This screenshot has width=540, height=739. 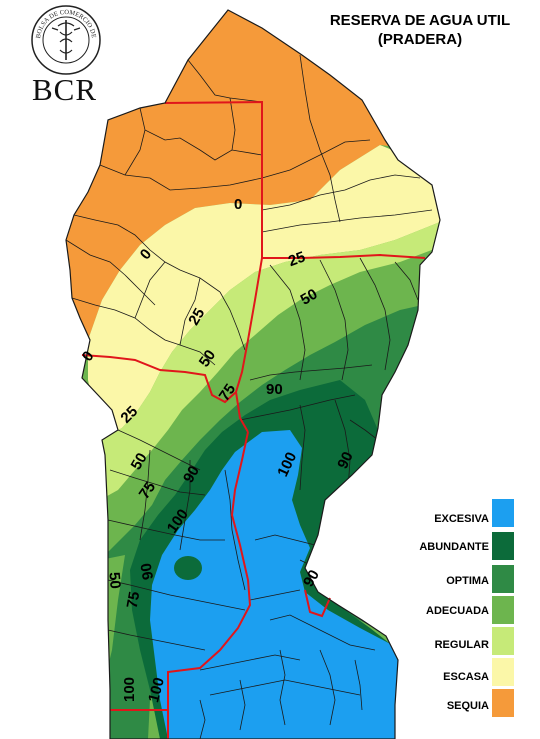 I want to click on legend-label-optima: OPTIMA, so click(x=467, y=581).